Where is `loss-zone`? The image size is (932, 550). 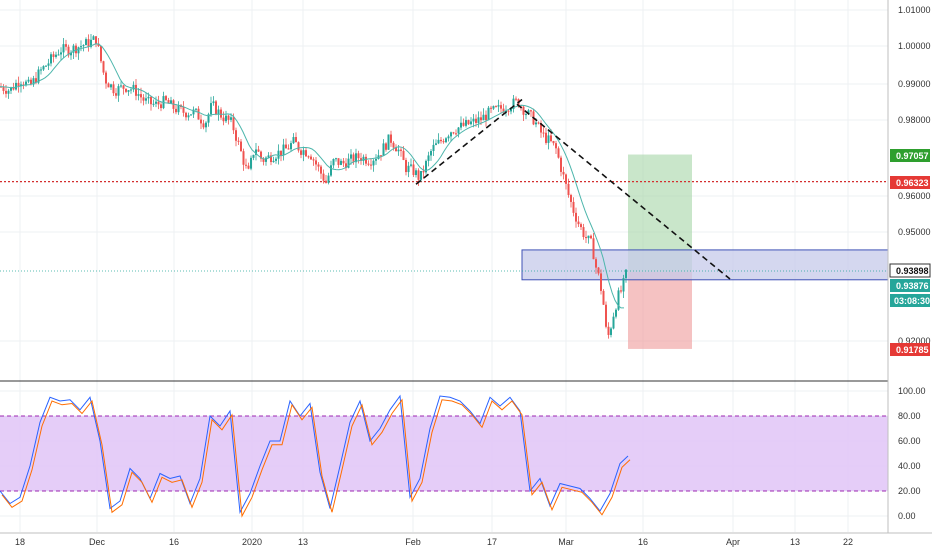
loss-zone is located at coordinates (660, 310).